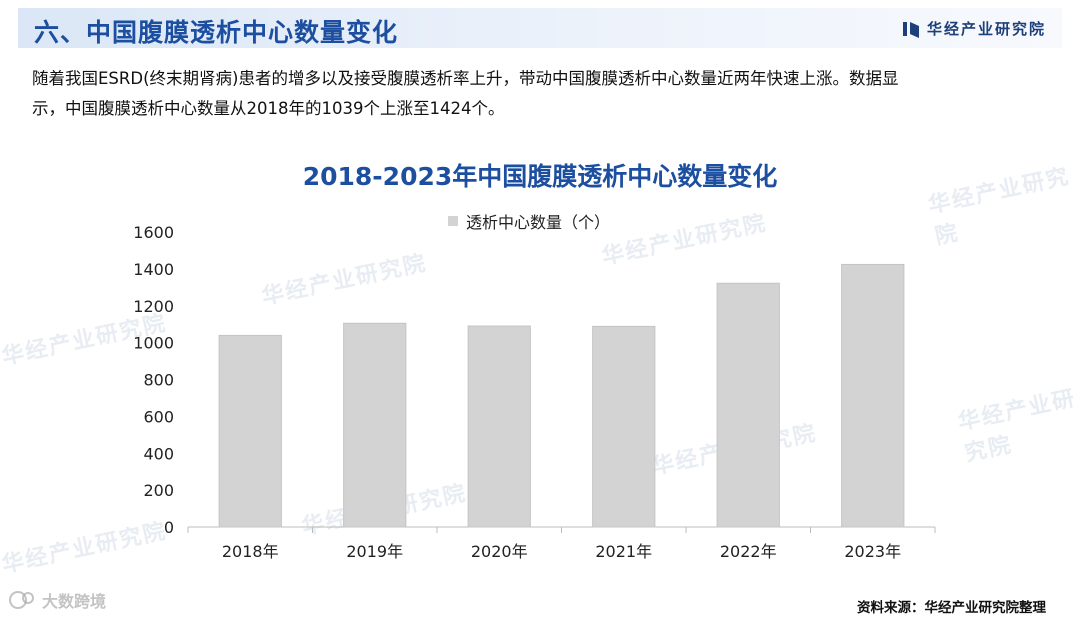  I want to click on legend-swatch, so click(453, 221).